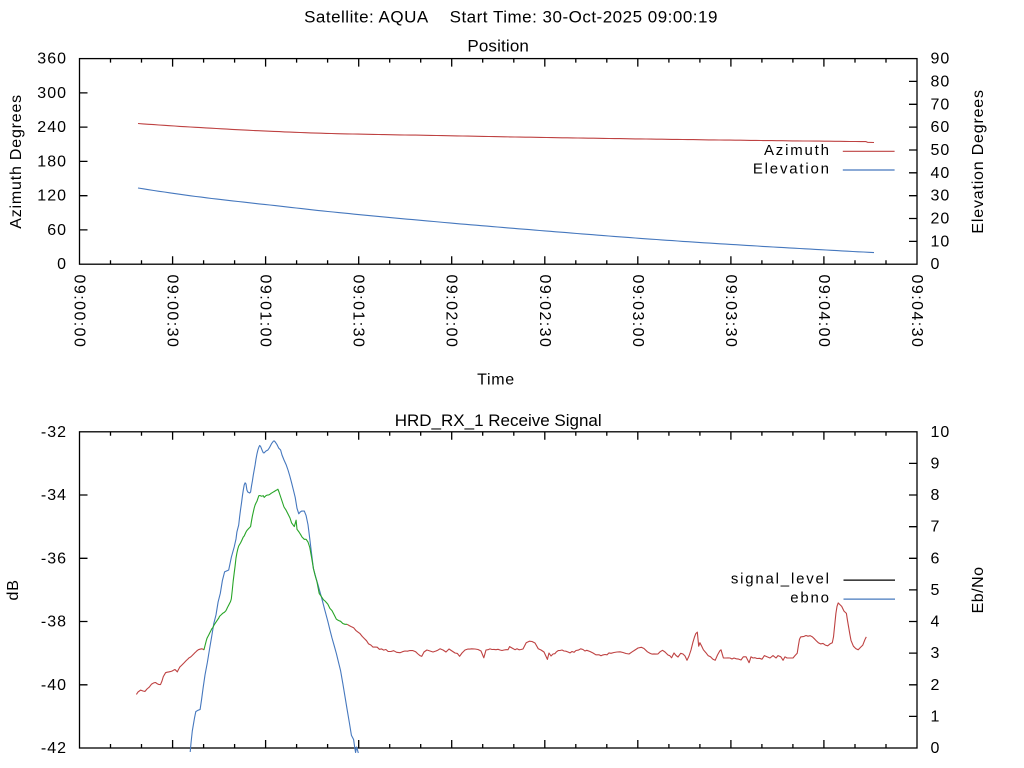 Image resolution: width=1024 pixels, height=768 pixels. What do you see at coordinates (79, 312) in the screenshot?
I see `svg-text: 09:00:00` at bounding box center [79, 312].